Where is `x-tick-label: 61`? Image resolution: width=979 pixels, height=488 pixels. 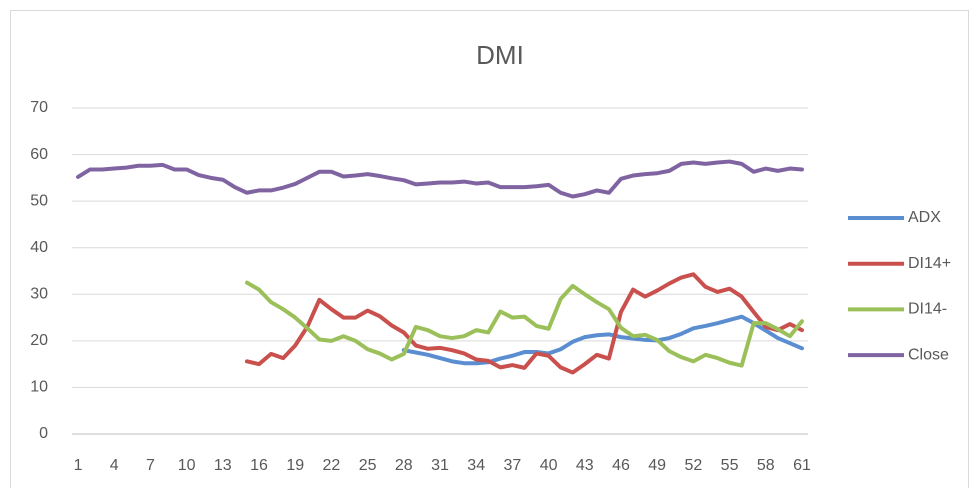
x-tick-label: 61 is located at coordinates (802, 465).